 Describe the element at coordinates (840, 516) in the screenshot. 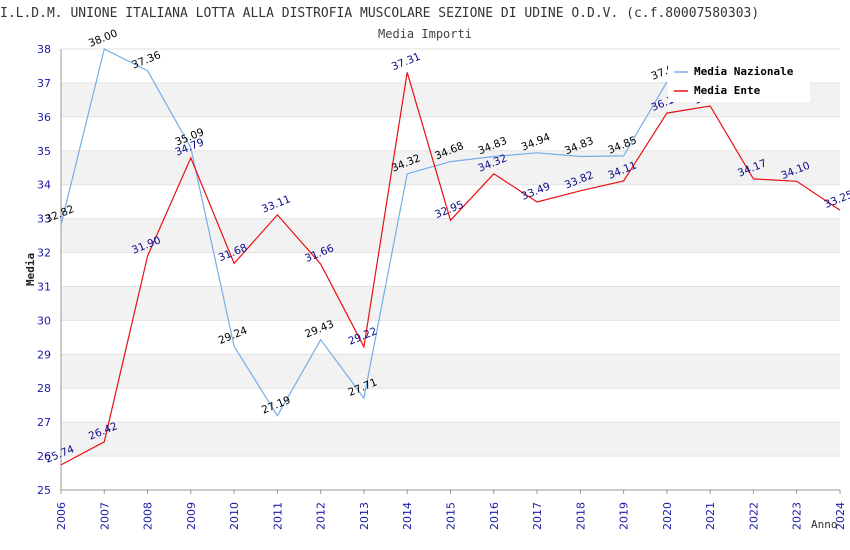

I see `x-tick-label: 2024` at that location.